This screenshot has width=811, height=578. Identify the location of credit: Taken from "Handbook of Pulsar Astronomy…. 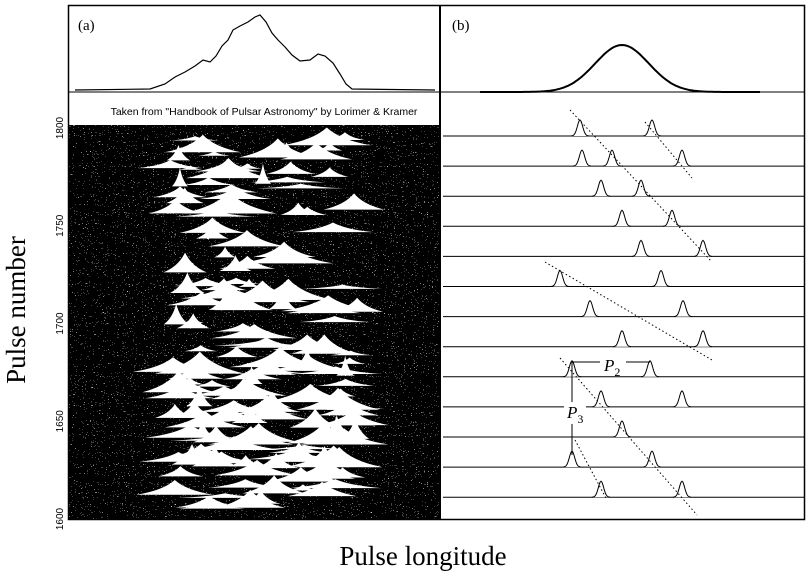
(264, 112).